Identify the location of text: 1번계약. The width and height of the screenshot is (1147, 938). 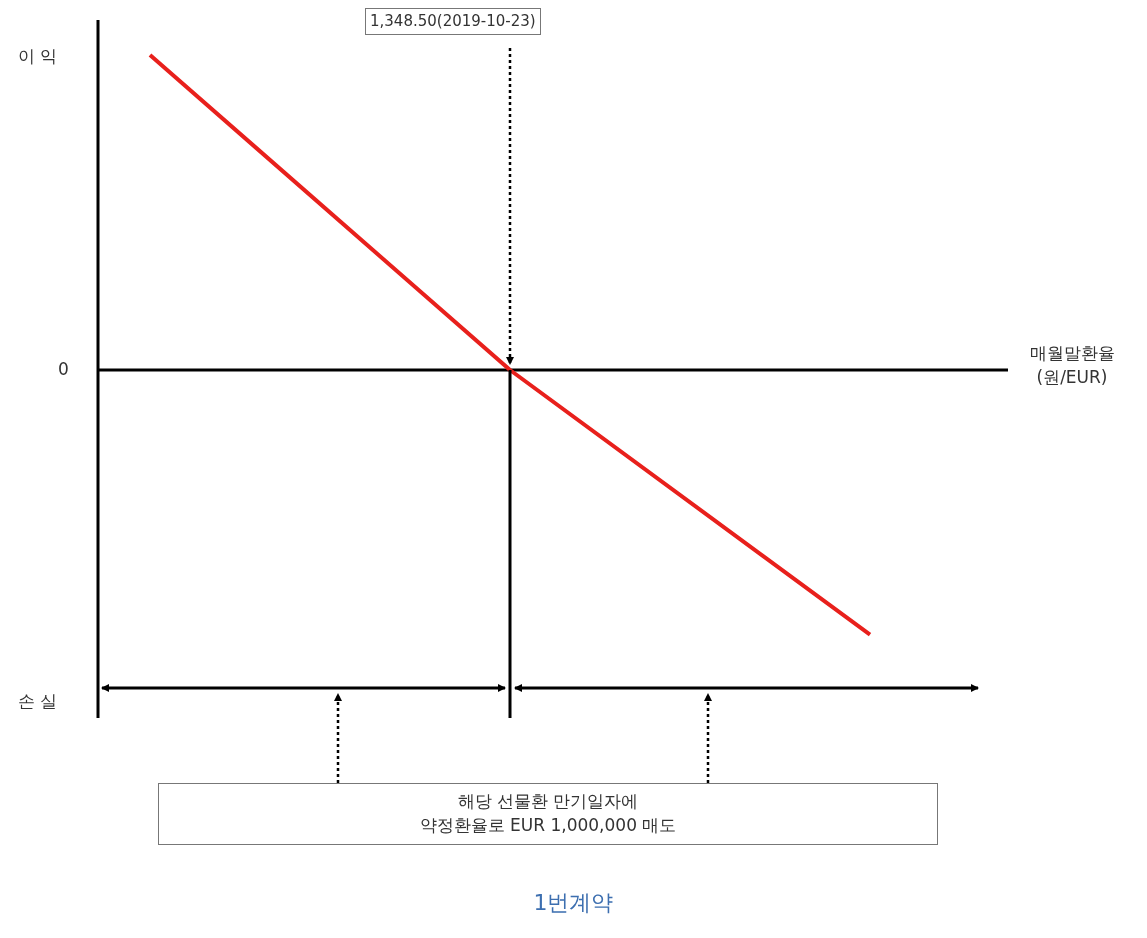
(573, 903).